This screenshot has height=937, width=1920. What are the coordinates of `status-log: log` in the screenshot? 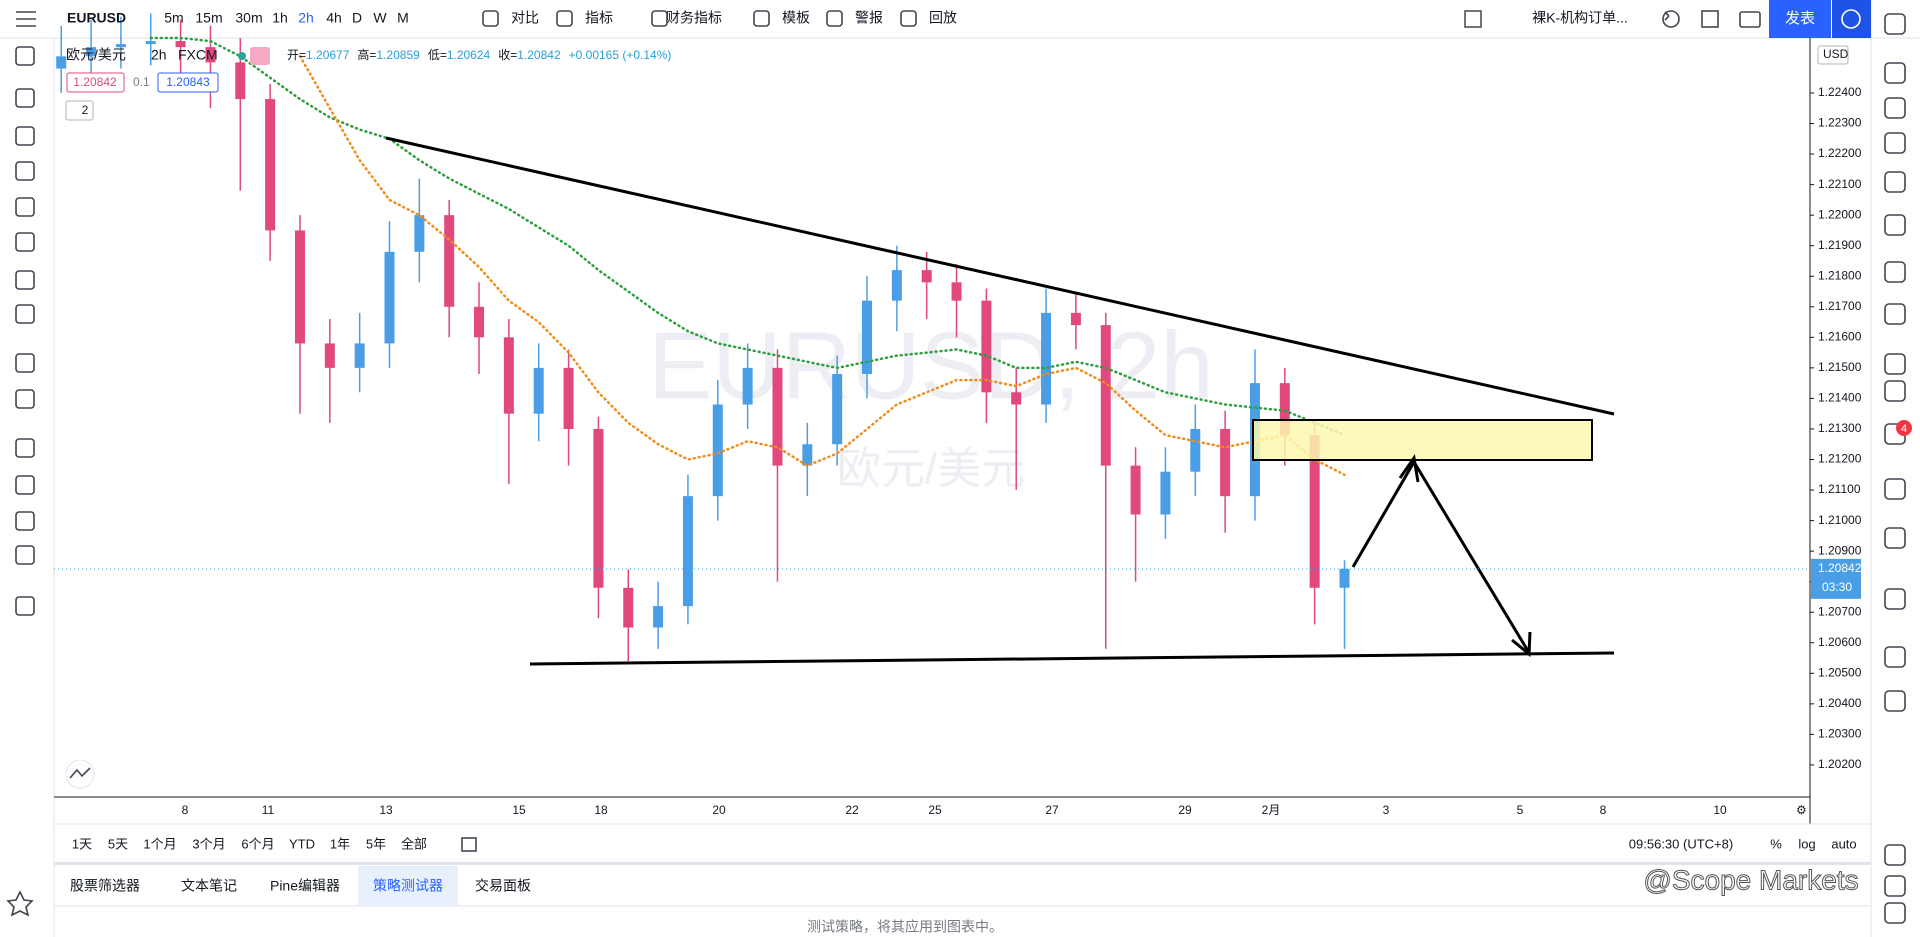 It's located at (1806, 843).